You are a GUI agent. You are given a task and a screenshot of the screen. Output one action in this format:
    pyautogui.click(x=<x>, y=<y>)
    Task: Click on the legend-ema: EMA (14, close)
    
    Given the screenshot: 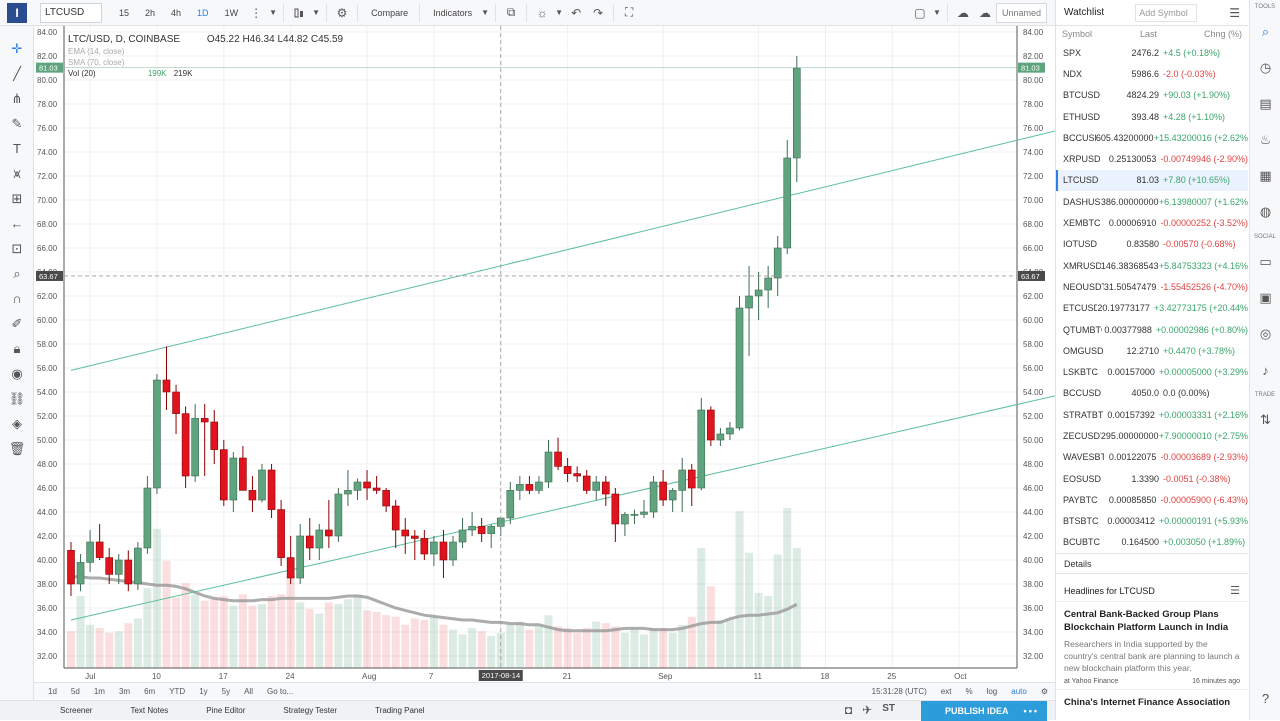 What is the action you would take?
    pyautogui.click(x=96, y=51)
    